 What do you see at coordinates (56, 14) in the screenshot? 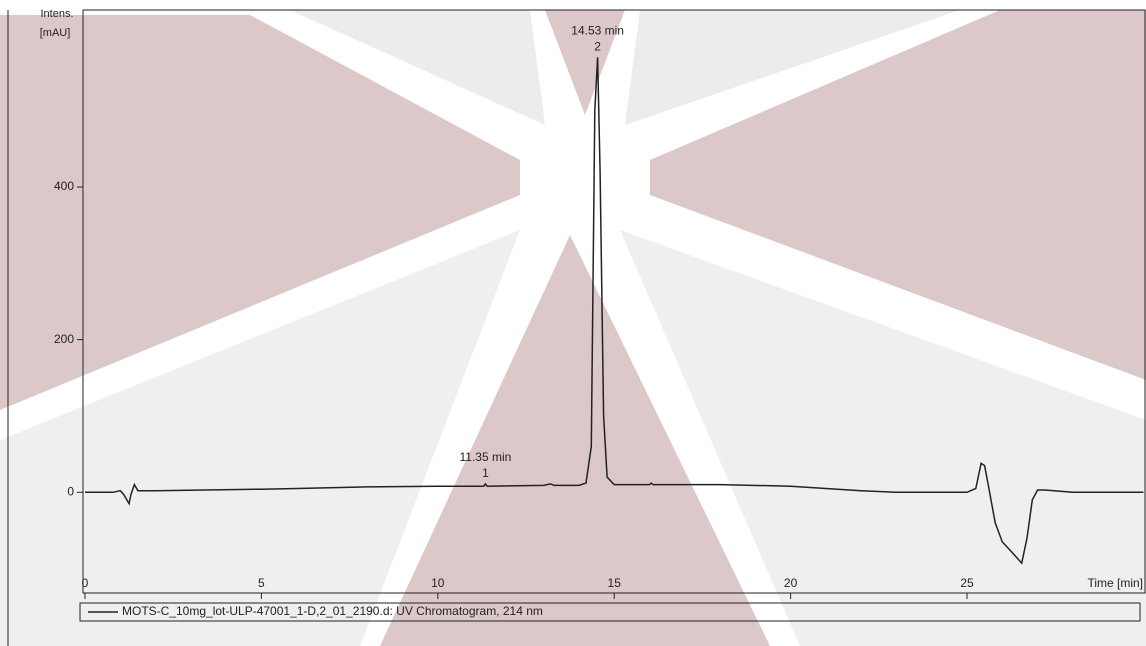
I see `y-label: Intens.` at bounding box center [56, 14].